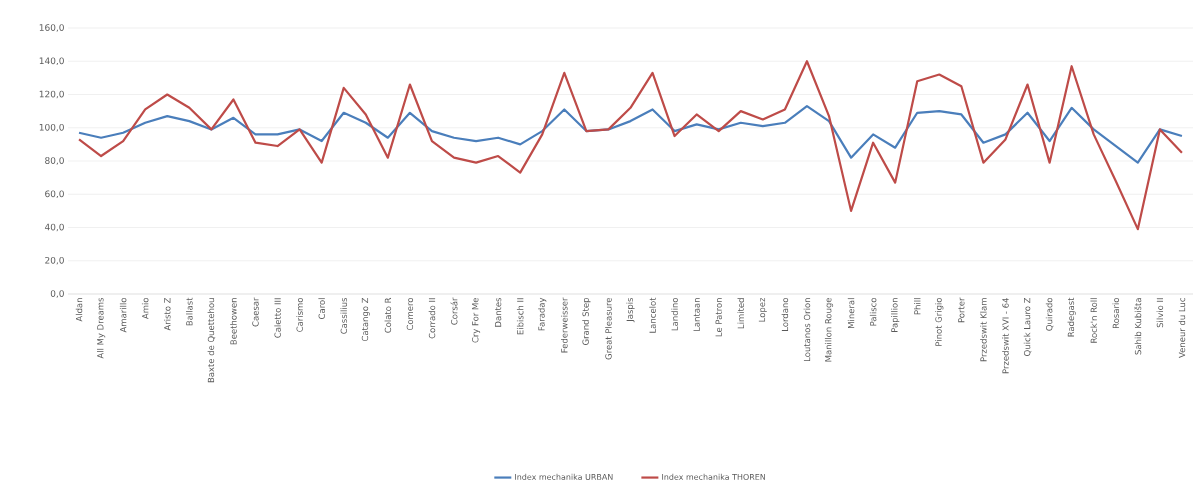  What do you see at coordinates (476, 320) in the screenshot?
I see `x-tick-label: Cry For Me` at bounding box center [476, 320].